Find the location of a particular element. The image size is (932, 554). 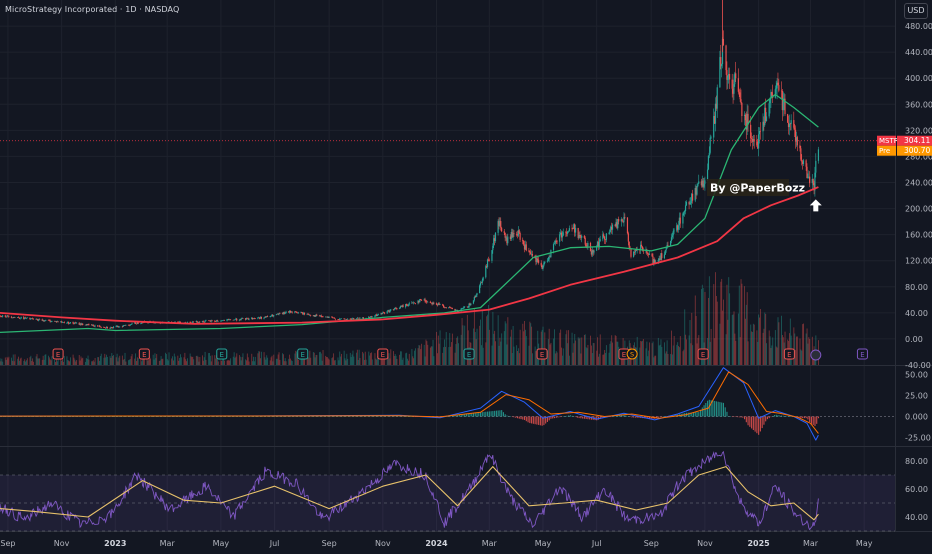

currency-button: USD is located at coordinates (916, 11).